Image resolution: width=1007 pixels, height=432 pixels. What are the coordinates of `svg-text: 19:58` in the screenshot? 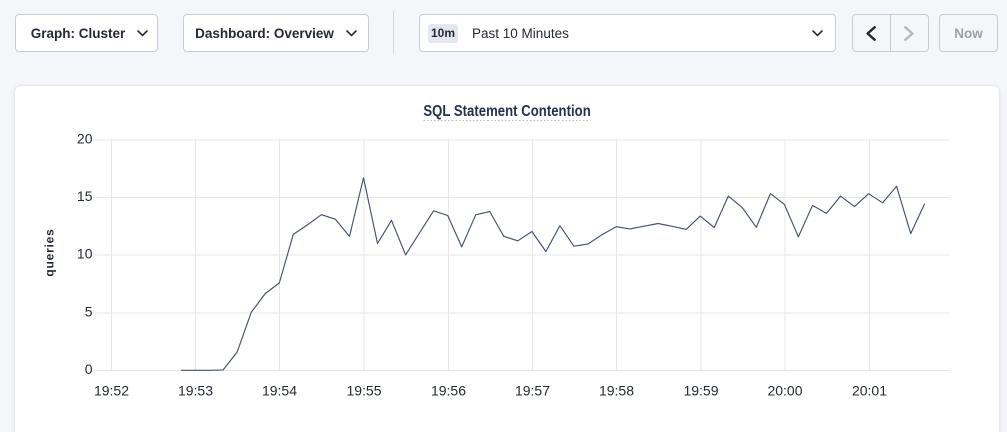 It's located at (616, 391).